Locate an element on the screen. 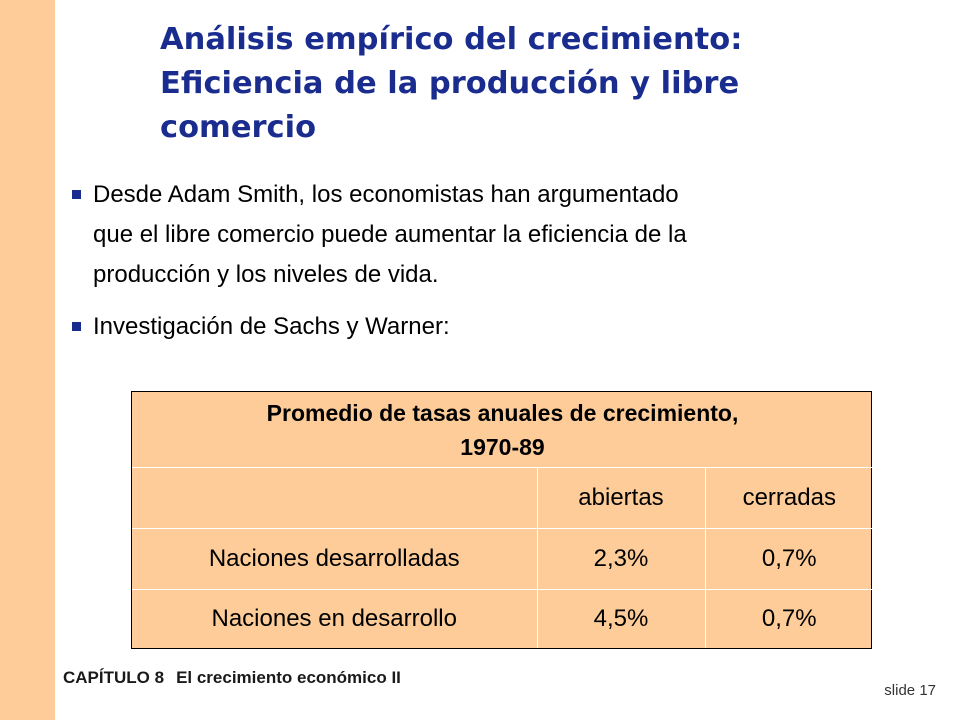 The image size is (960, 720). table-header-cell: cerradas is located at coordinates (789, 497).